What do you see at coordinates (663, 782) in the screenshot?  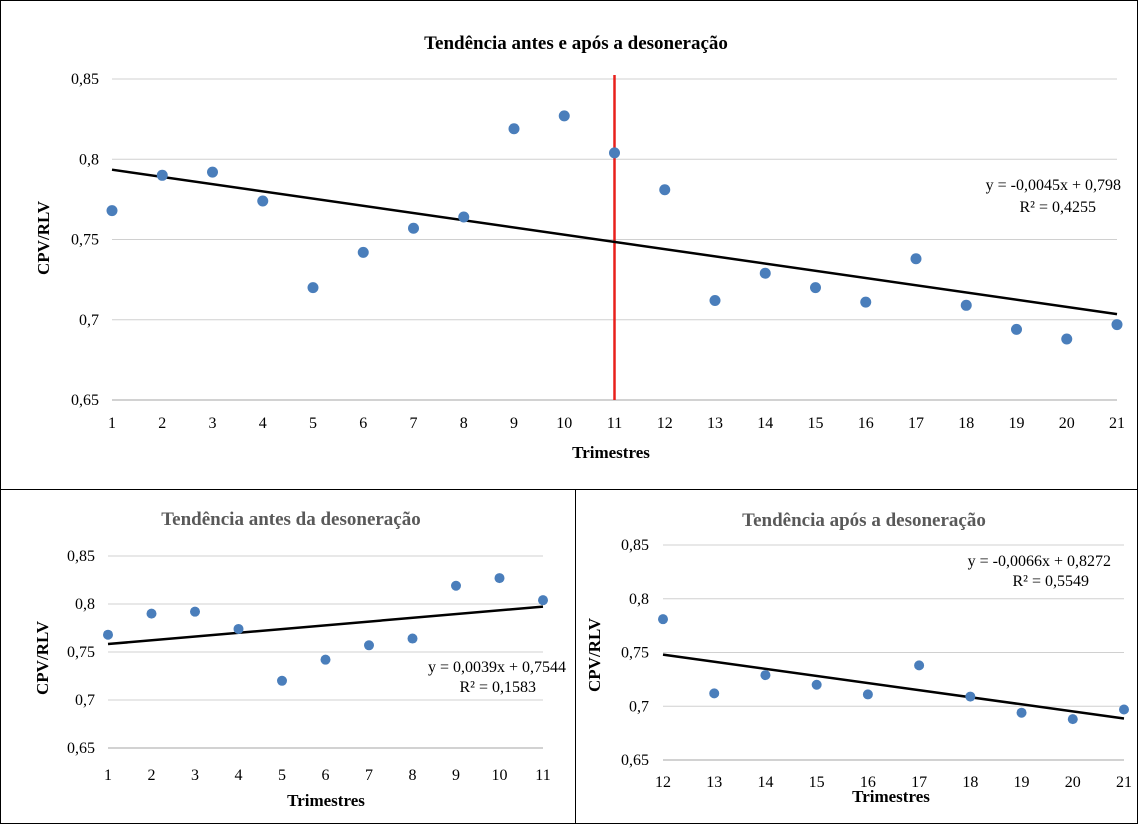 I see `x-tick-label: 12` at bounding box center [663, 782].